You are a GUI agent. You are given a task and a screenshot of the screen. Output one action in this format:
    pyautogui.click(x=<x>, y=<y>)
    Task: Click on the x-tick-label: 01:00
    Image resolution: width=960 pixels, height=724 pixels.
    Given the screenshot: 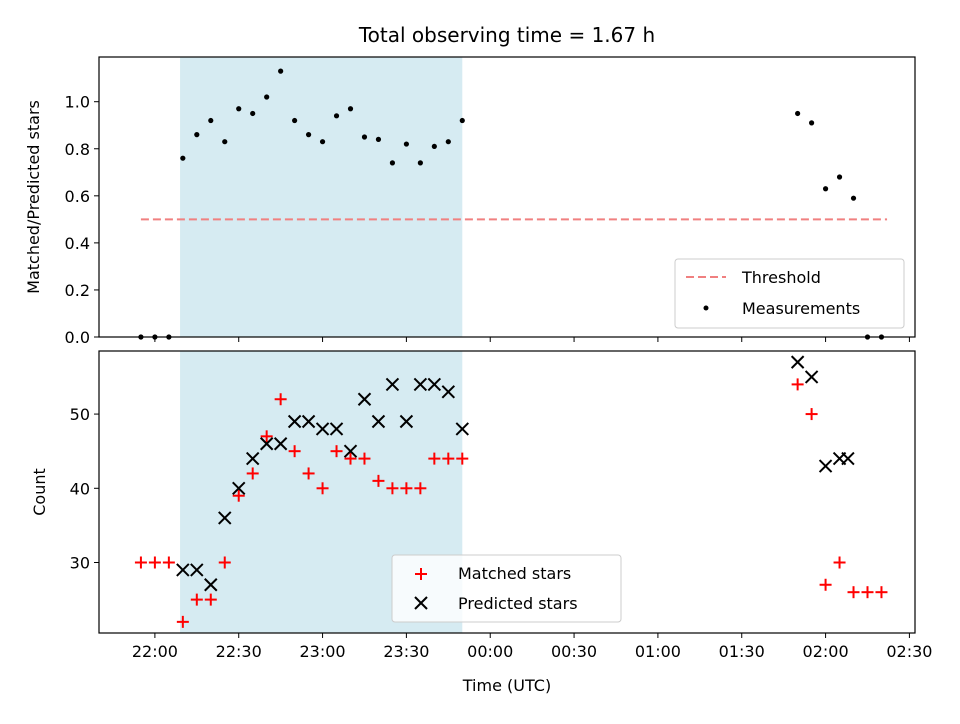 What is the action you would take?
    pyautogui.click(x=658, y=651)
    